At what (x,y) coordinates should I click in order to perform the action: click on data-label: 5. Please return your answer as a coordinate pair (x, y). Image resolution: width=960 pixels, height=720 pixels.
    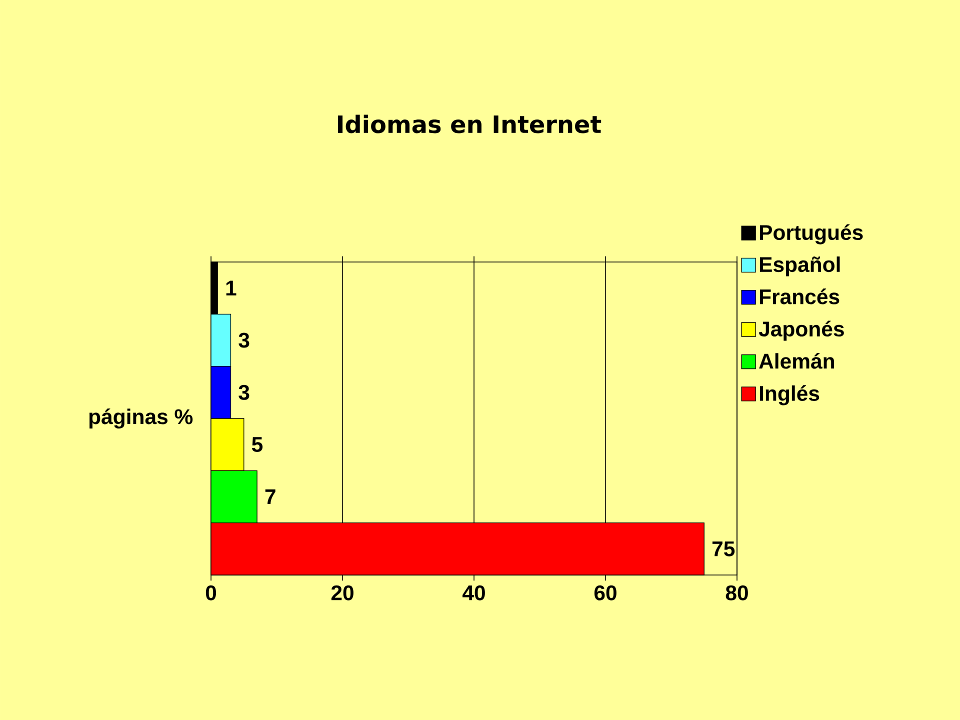
    Looking at the image, I should click on (257, 444).